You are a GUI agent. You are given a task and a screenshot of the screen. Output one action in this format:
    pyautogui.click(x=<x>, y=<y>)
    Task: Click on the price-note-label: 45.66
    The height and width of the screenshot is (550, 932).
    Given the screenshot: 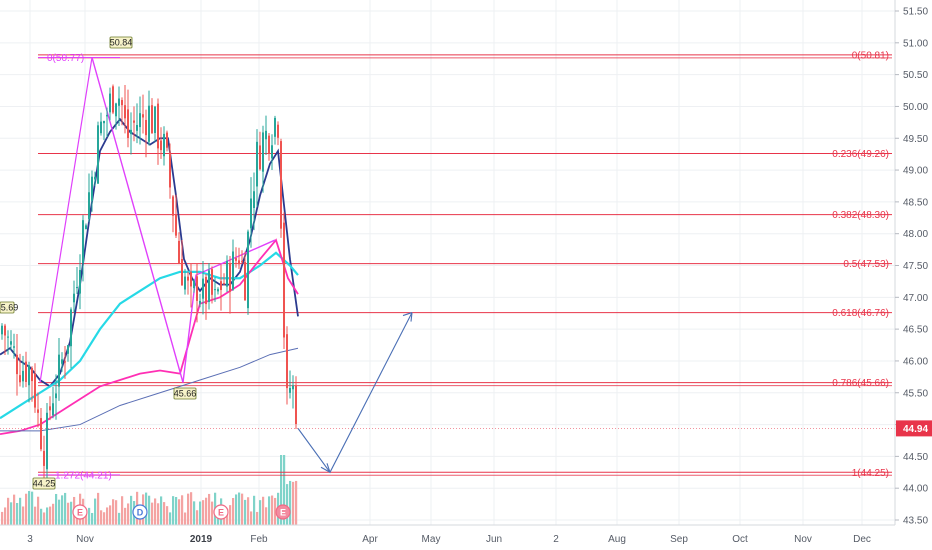 What is the action you would take?
    pyautogui.click(x=185, y=394)
    